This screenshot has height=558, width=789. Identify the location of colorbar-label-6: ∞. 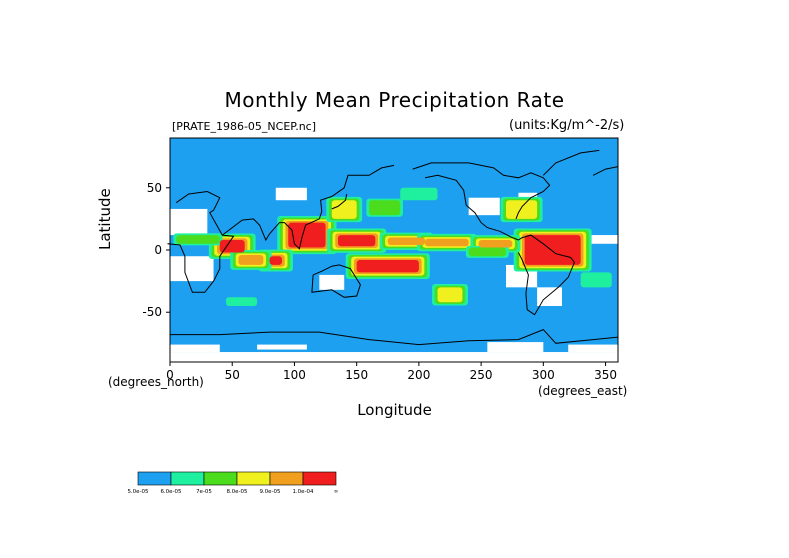
(336, 492).